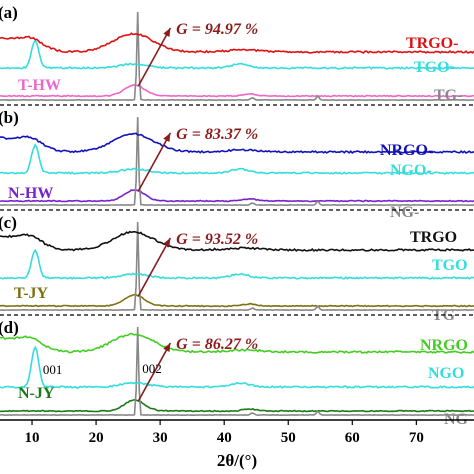  Describe the element at coordinates (288, 438) in the screenshot. I see `x-tick-label: 50` at that location.